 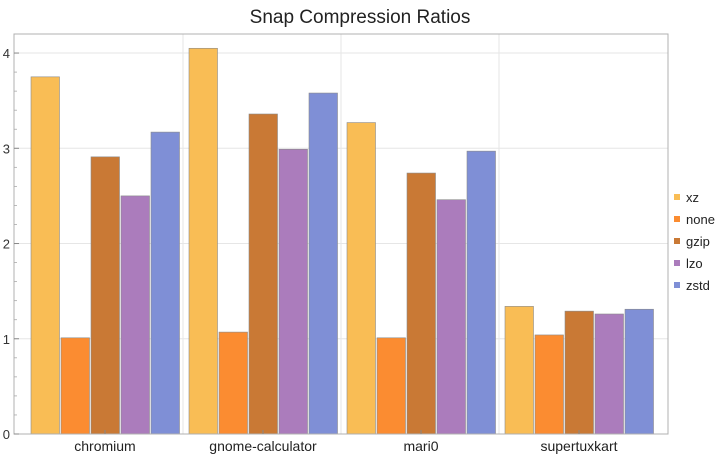 What do you see at coordinates (104, 446) in the screenshot?
I see `x-tick-label: chromium` at bounding box center [104, 446].